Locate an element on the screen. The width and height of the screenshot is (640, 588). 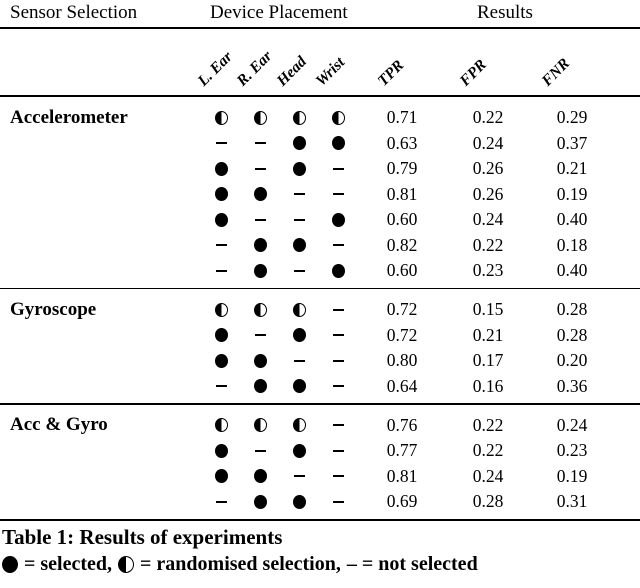
legend-selected-text: = selected, is located at coordinates (68, 564).